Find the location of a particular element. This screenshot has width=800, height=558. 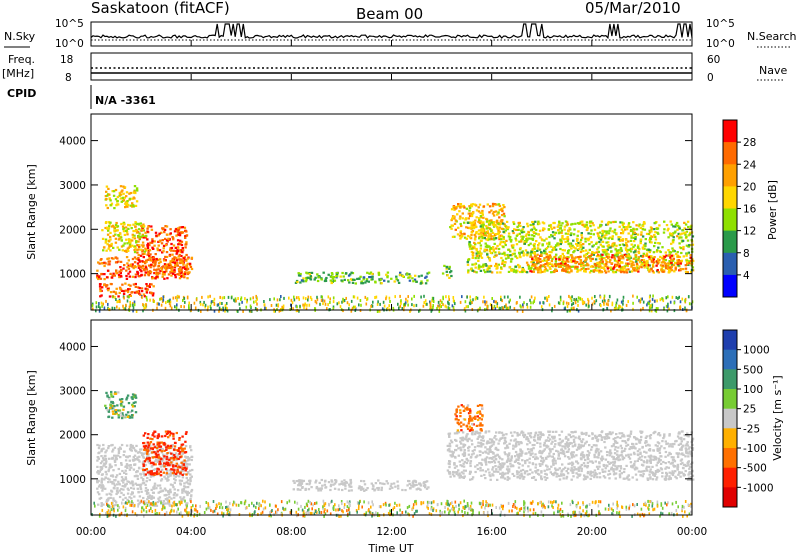

nave-label: Nave is located at coordinates (773, 70).